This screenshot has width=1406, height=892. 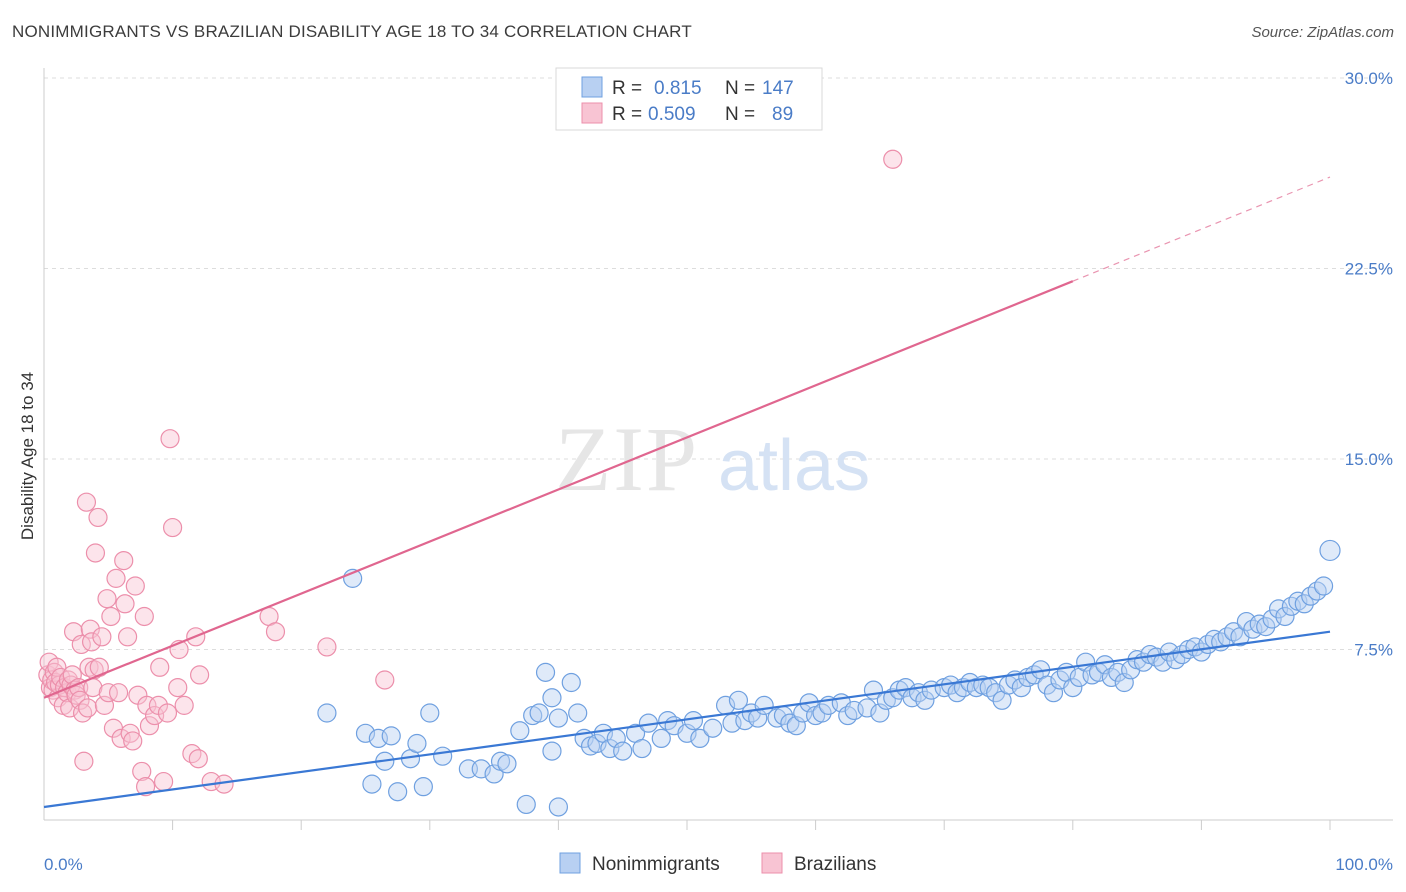 What do you see at coordinates (656, 864) in the screenshot?
I see `legend-bottom-label-nonimmigrants: Nonimmigrants` at bounding box center [656, 864].